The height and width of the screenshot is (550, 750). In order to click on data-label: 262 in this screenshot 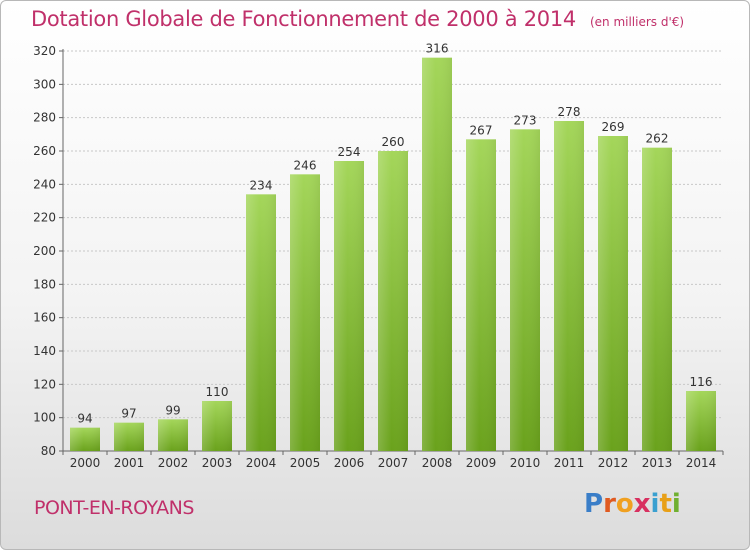, I will do `click(657, 139)`.